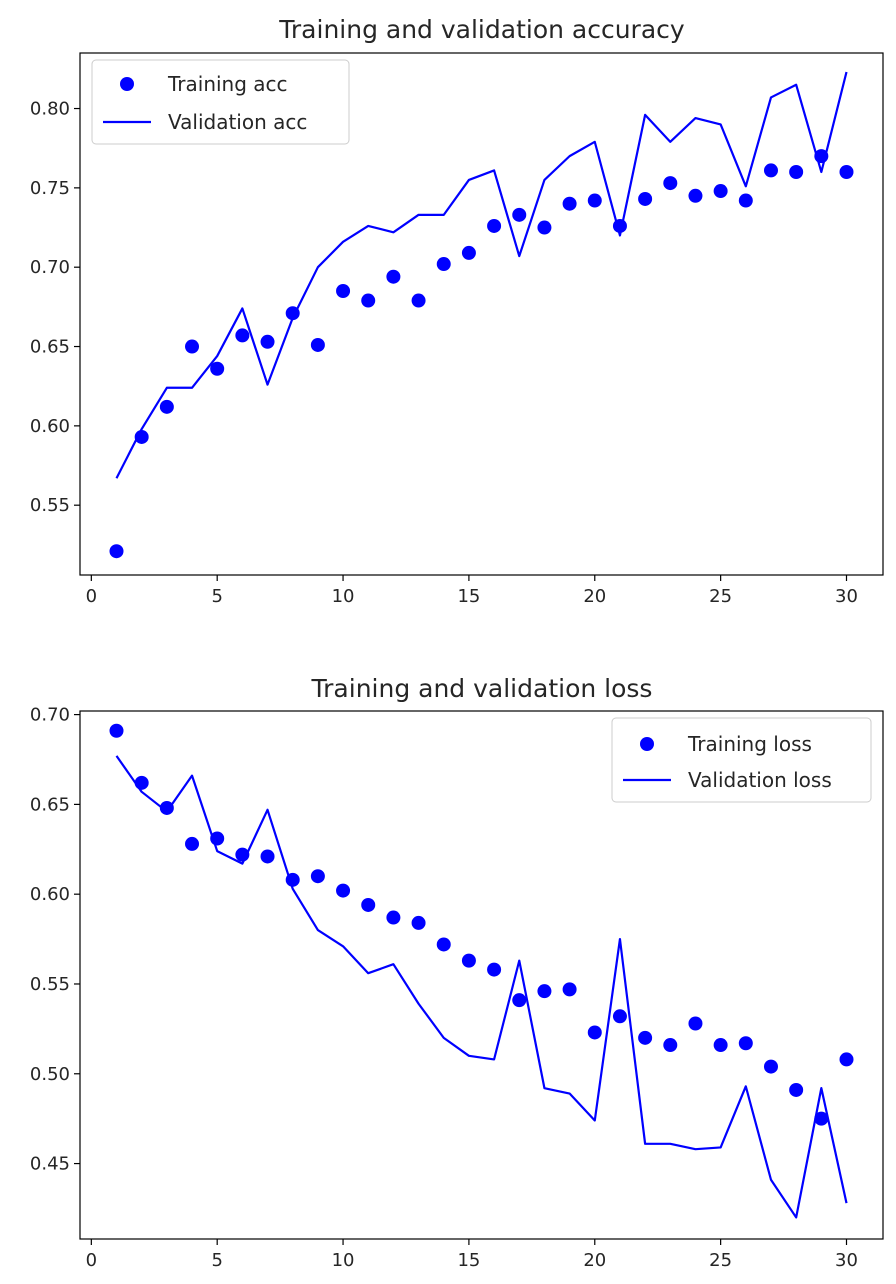 Image resolution: width=896 pixels, height=1284 pixels. What do you see at coordinates (50, 1074) in the screenshot?
I see `loss-y-tick-label: 0.50` at bounding box center [50, 1074].